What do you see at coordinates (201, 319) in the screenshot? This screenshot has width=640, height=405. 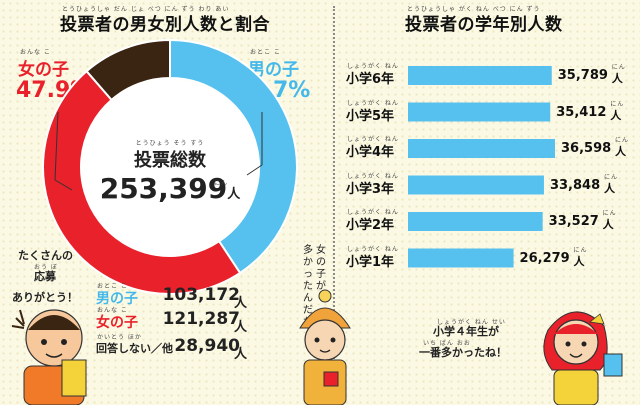 I see `breakdown-female-value: 121,287` at bounding box center [201, 319].